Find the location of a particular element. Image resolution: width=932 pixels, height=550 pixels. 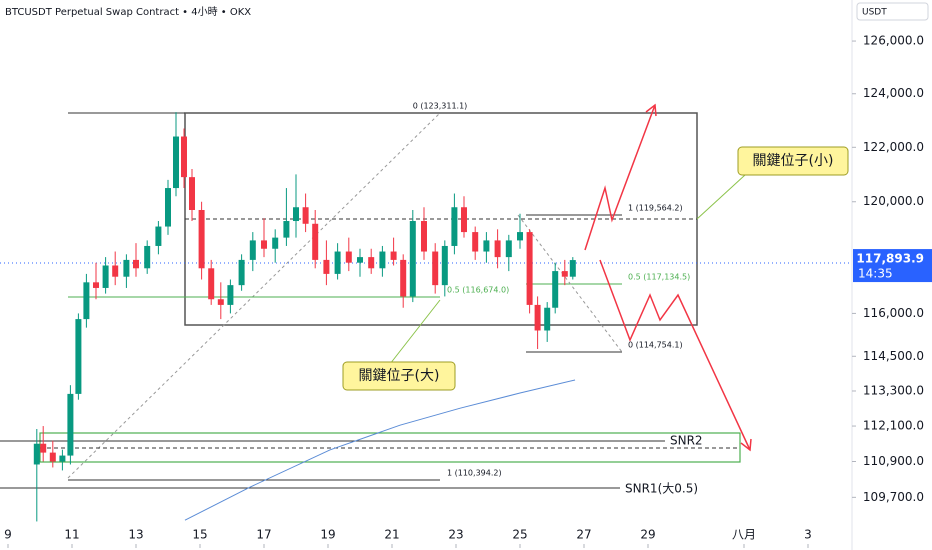

x-tick-label: 21 is located at coordinates (391, 535).